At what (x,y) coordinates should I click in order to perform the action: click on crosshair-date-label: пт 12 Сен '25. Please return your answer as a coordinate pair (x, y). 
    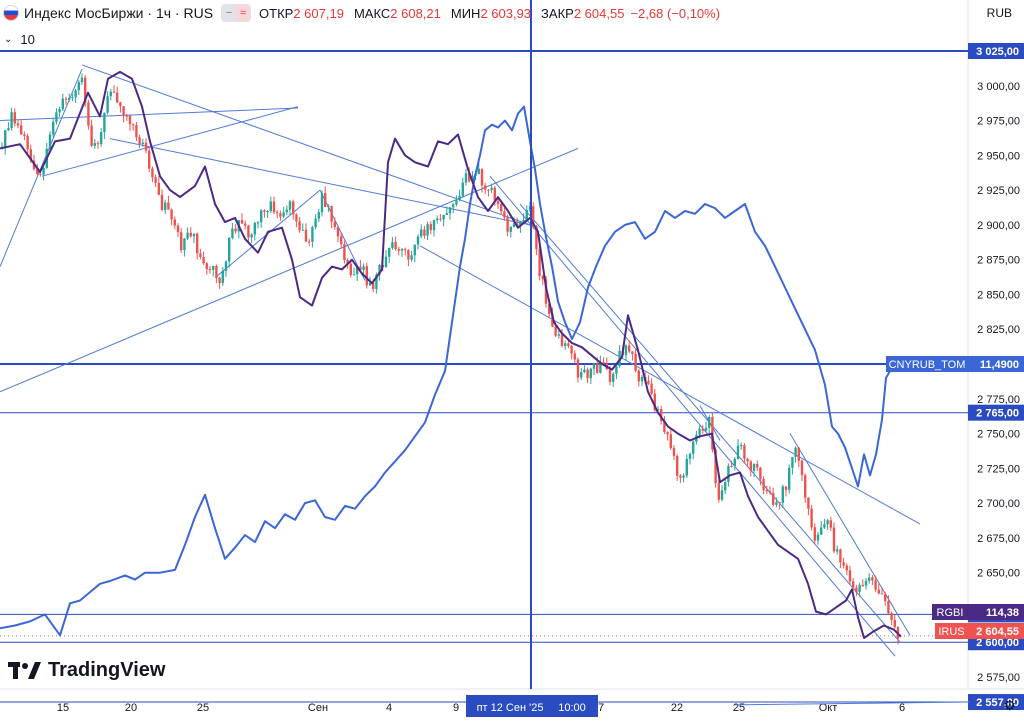
    Looking at the image, I should click on (510, 708).